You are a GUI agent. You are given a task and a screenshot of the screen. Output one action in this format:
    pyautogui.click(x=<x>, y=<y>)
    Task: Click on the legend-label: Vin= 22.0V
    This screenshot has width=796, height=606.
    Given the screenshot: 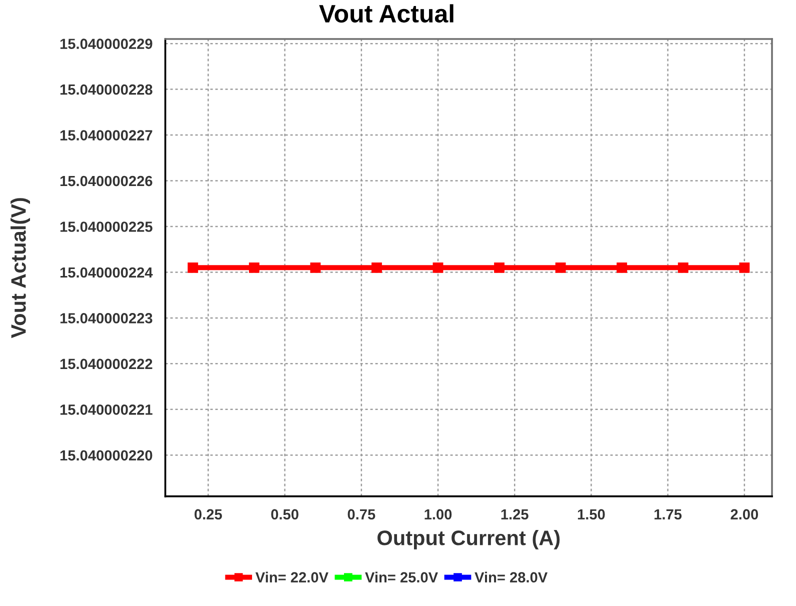 What is the action you would take?
    pyautogui.click(x=291, y=577)
    